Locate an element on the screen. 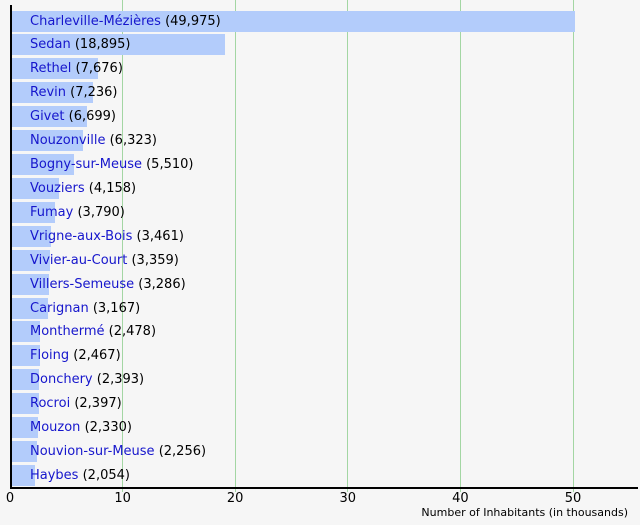 The image size is (640, 525). bar-label: Vrigne-aux-Bois (3,461) is located at coordinates (107, 236).